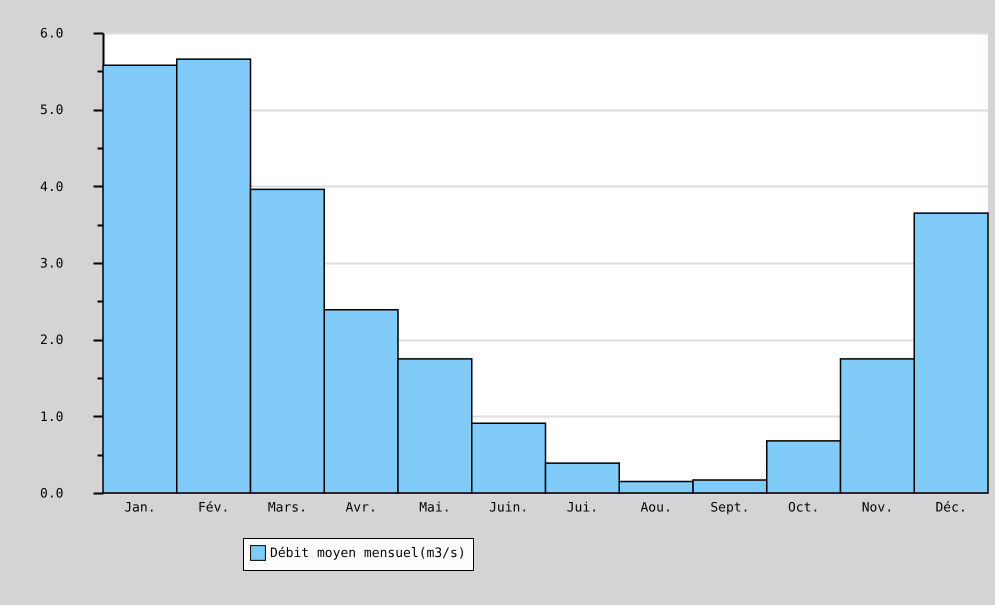 This screenshot has height=605, width=995. What do you see at coordinates (52, 264) in the screenshot?
I see `y-tick-label: 3.0` at bounding box center [52, 264].